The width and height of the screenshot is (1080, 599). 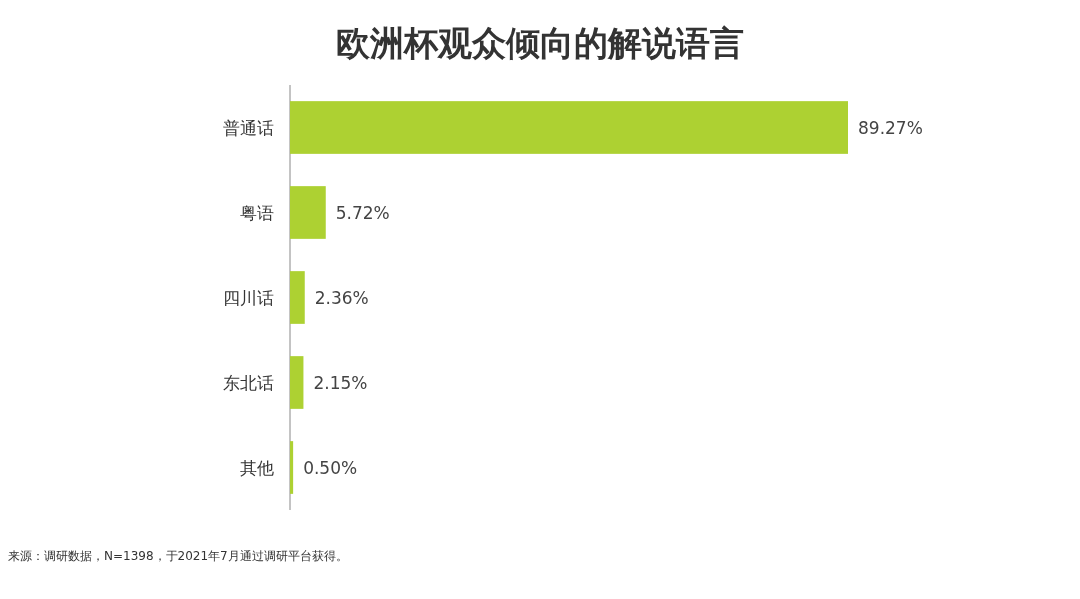 What do you see at coordinates (340, 382) in the screenshot?
I see `data-label: 2.15%` at bounding box center [340, 382].